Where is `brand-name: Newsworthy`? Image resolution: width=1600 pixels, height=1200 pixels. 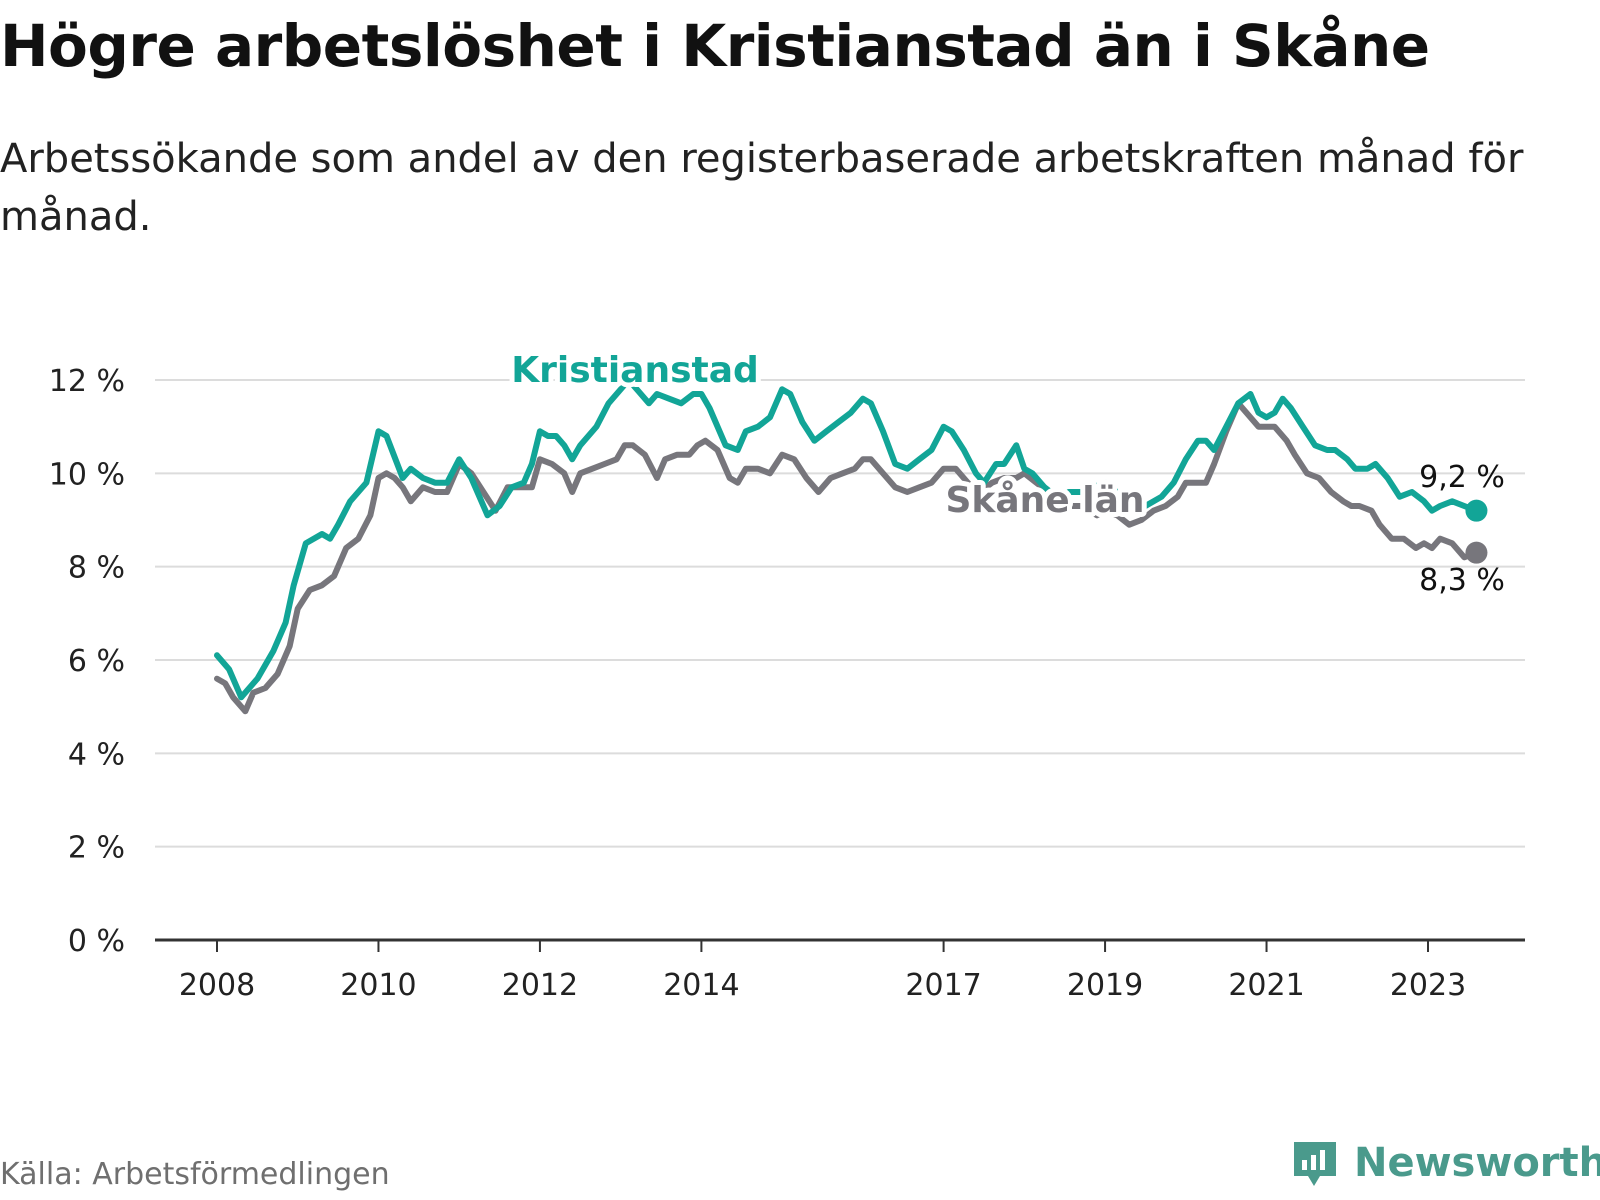 brand-name: Newsworthy is located at coordinates (1477, 1163).